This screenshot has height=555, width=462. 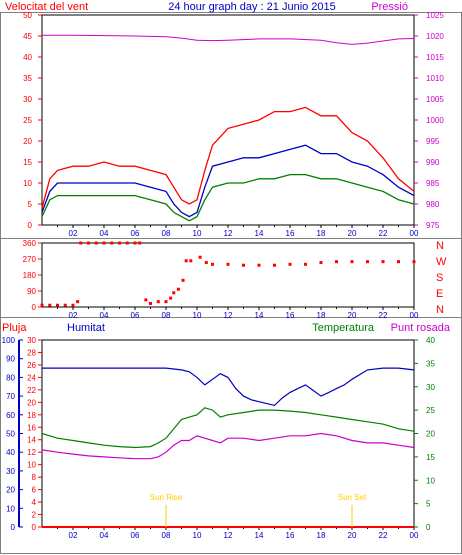 What do you see at coordinates (441, 262) in the screenshot?
I see `compass-label: W` at bounding box center [441, 262].